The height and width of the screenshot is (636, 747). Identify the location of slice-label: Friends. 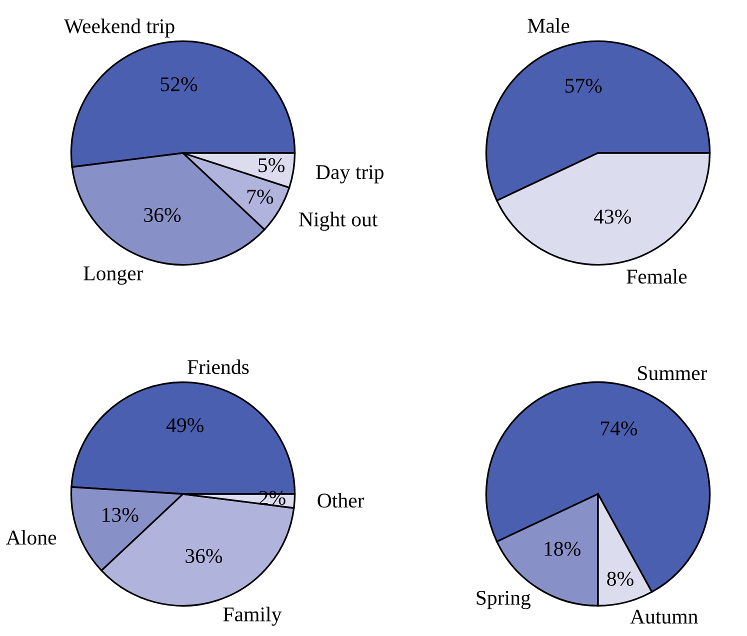
(218, 366).